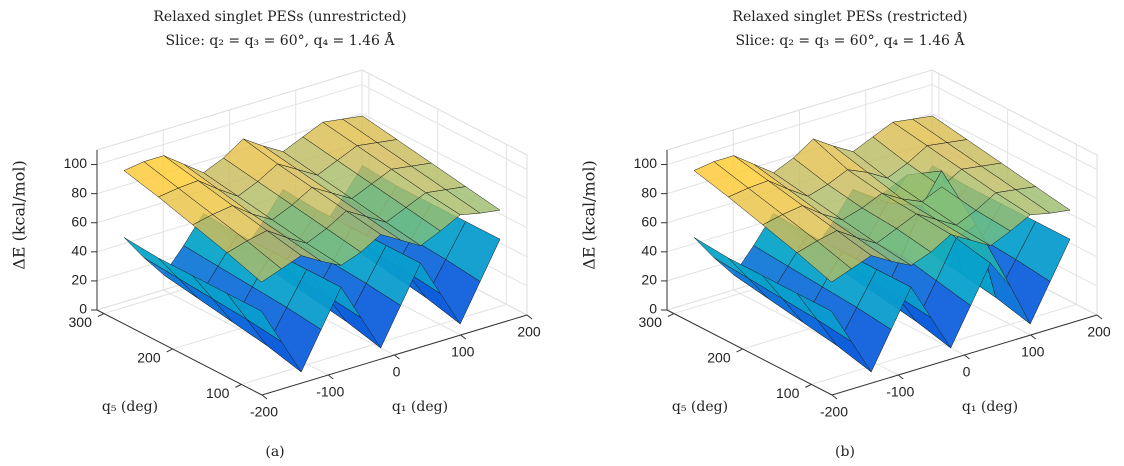  What do you see at coordinates (845, 452) in the screenshot?
I see `caption: (b)` at bounding box center [845, 452].